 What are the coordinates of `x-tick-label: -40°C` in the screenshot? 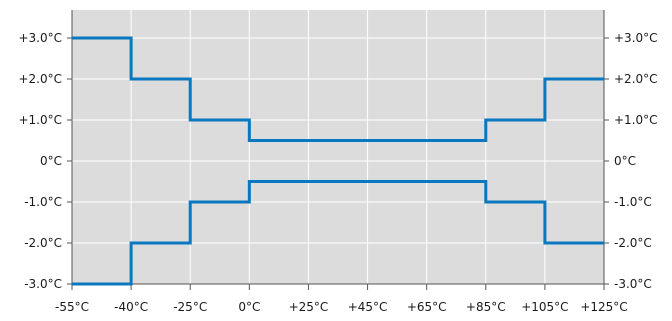 It's located at (131, 307).